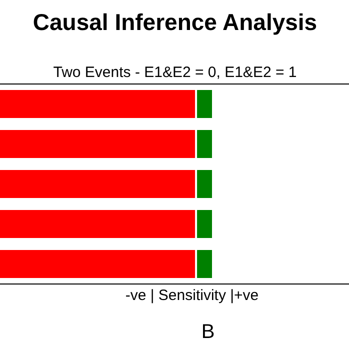  I want to click on chart-title: Causal Inference Analysis, so click(175, 22).